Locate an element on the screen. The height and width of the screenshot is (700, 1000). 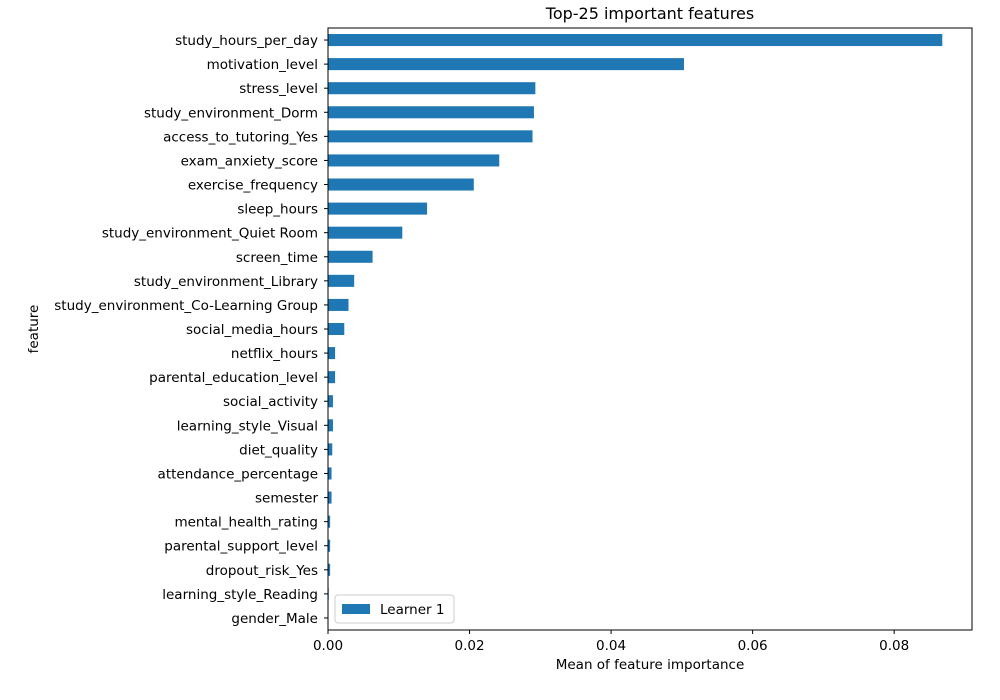
y-tick-label: exercise_frequency is located at coordinates (253, 186).